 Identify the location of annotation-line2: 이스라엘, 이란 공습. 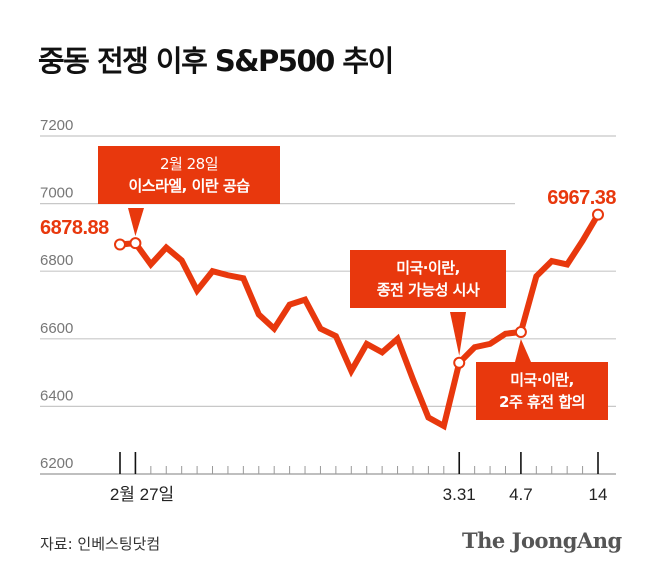
(189, 186).